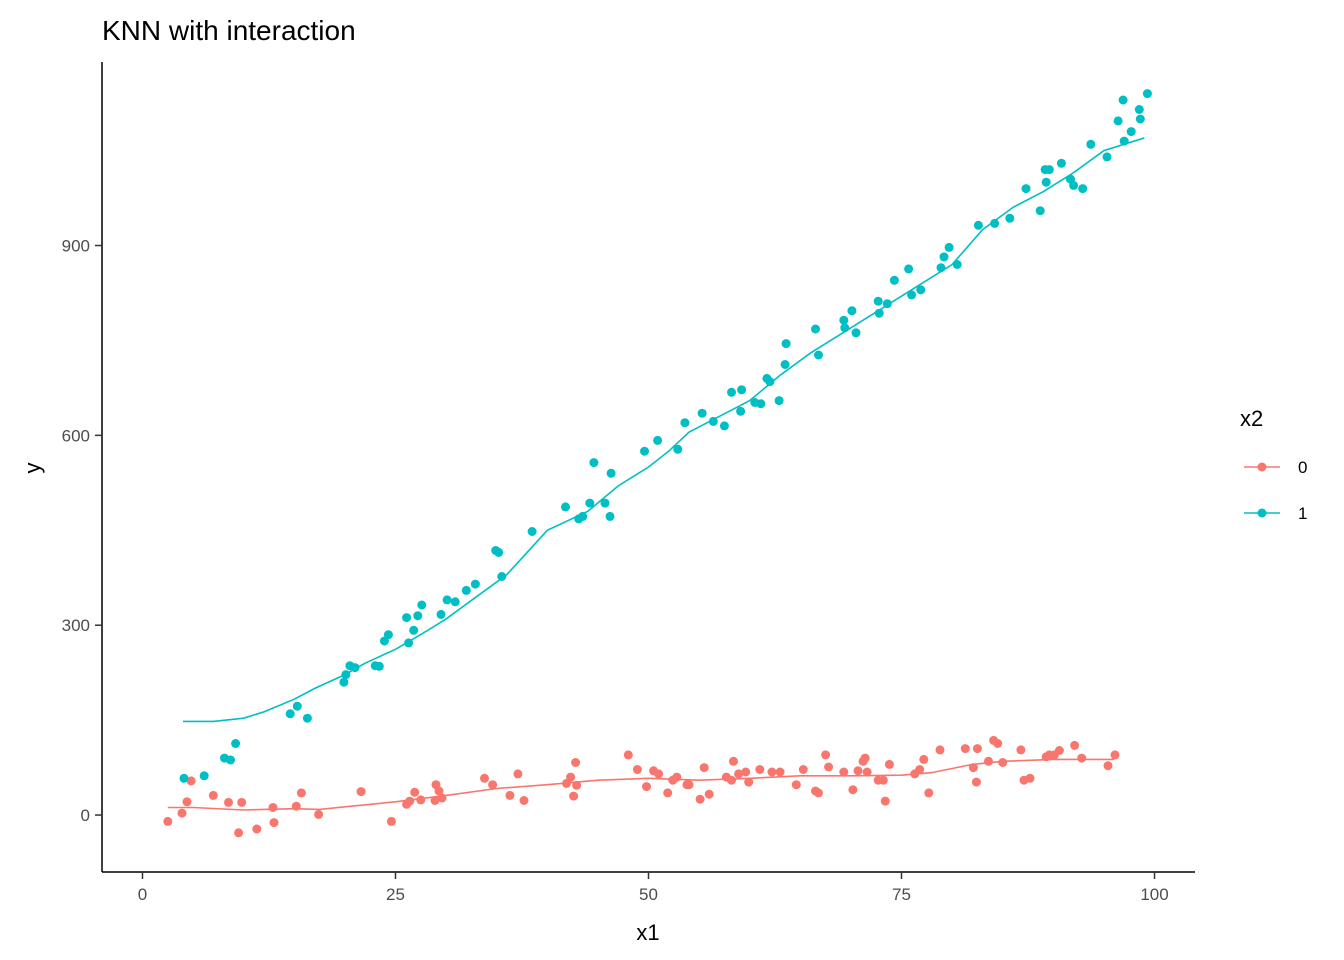 The width and height of the screenshot is (1344, 960). Describe the element at coordinates (1154, 894) in the screenshot. I see `x-tick-label: 100` at that location.